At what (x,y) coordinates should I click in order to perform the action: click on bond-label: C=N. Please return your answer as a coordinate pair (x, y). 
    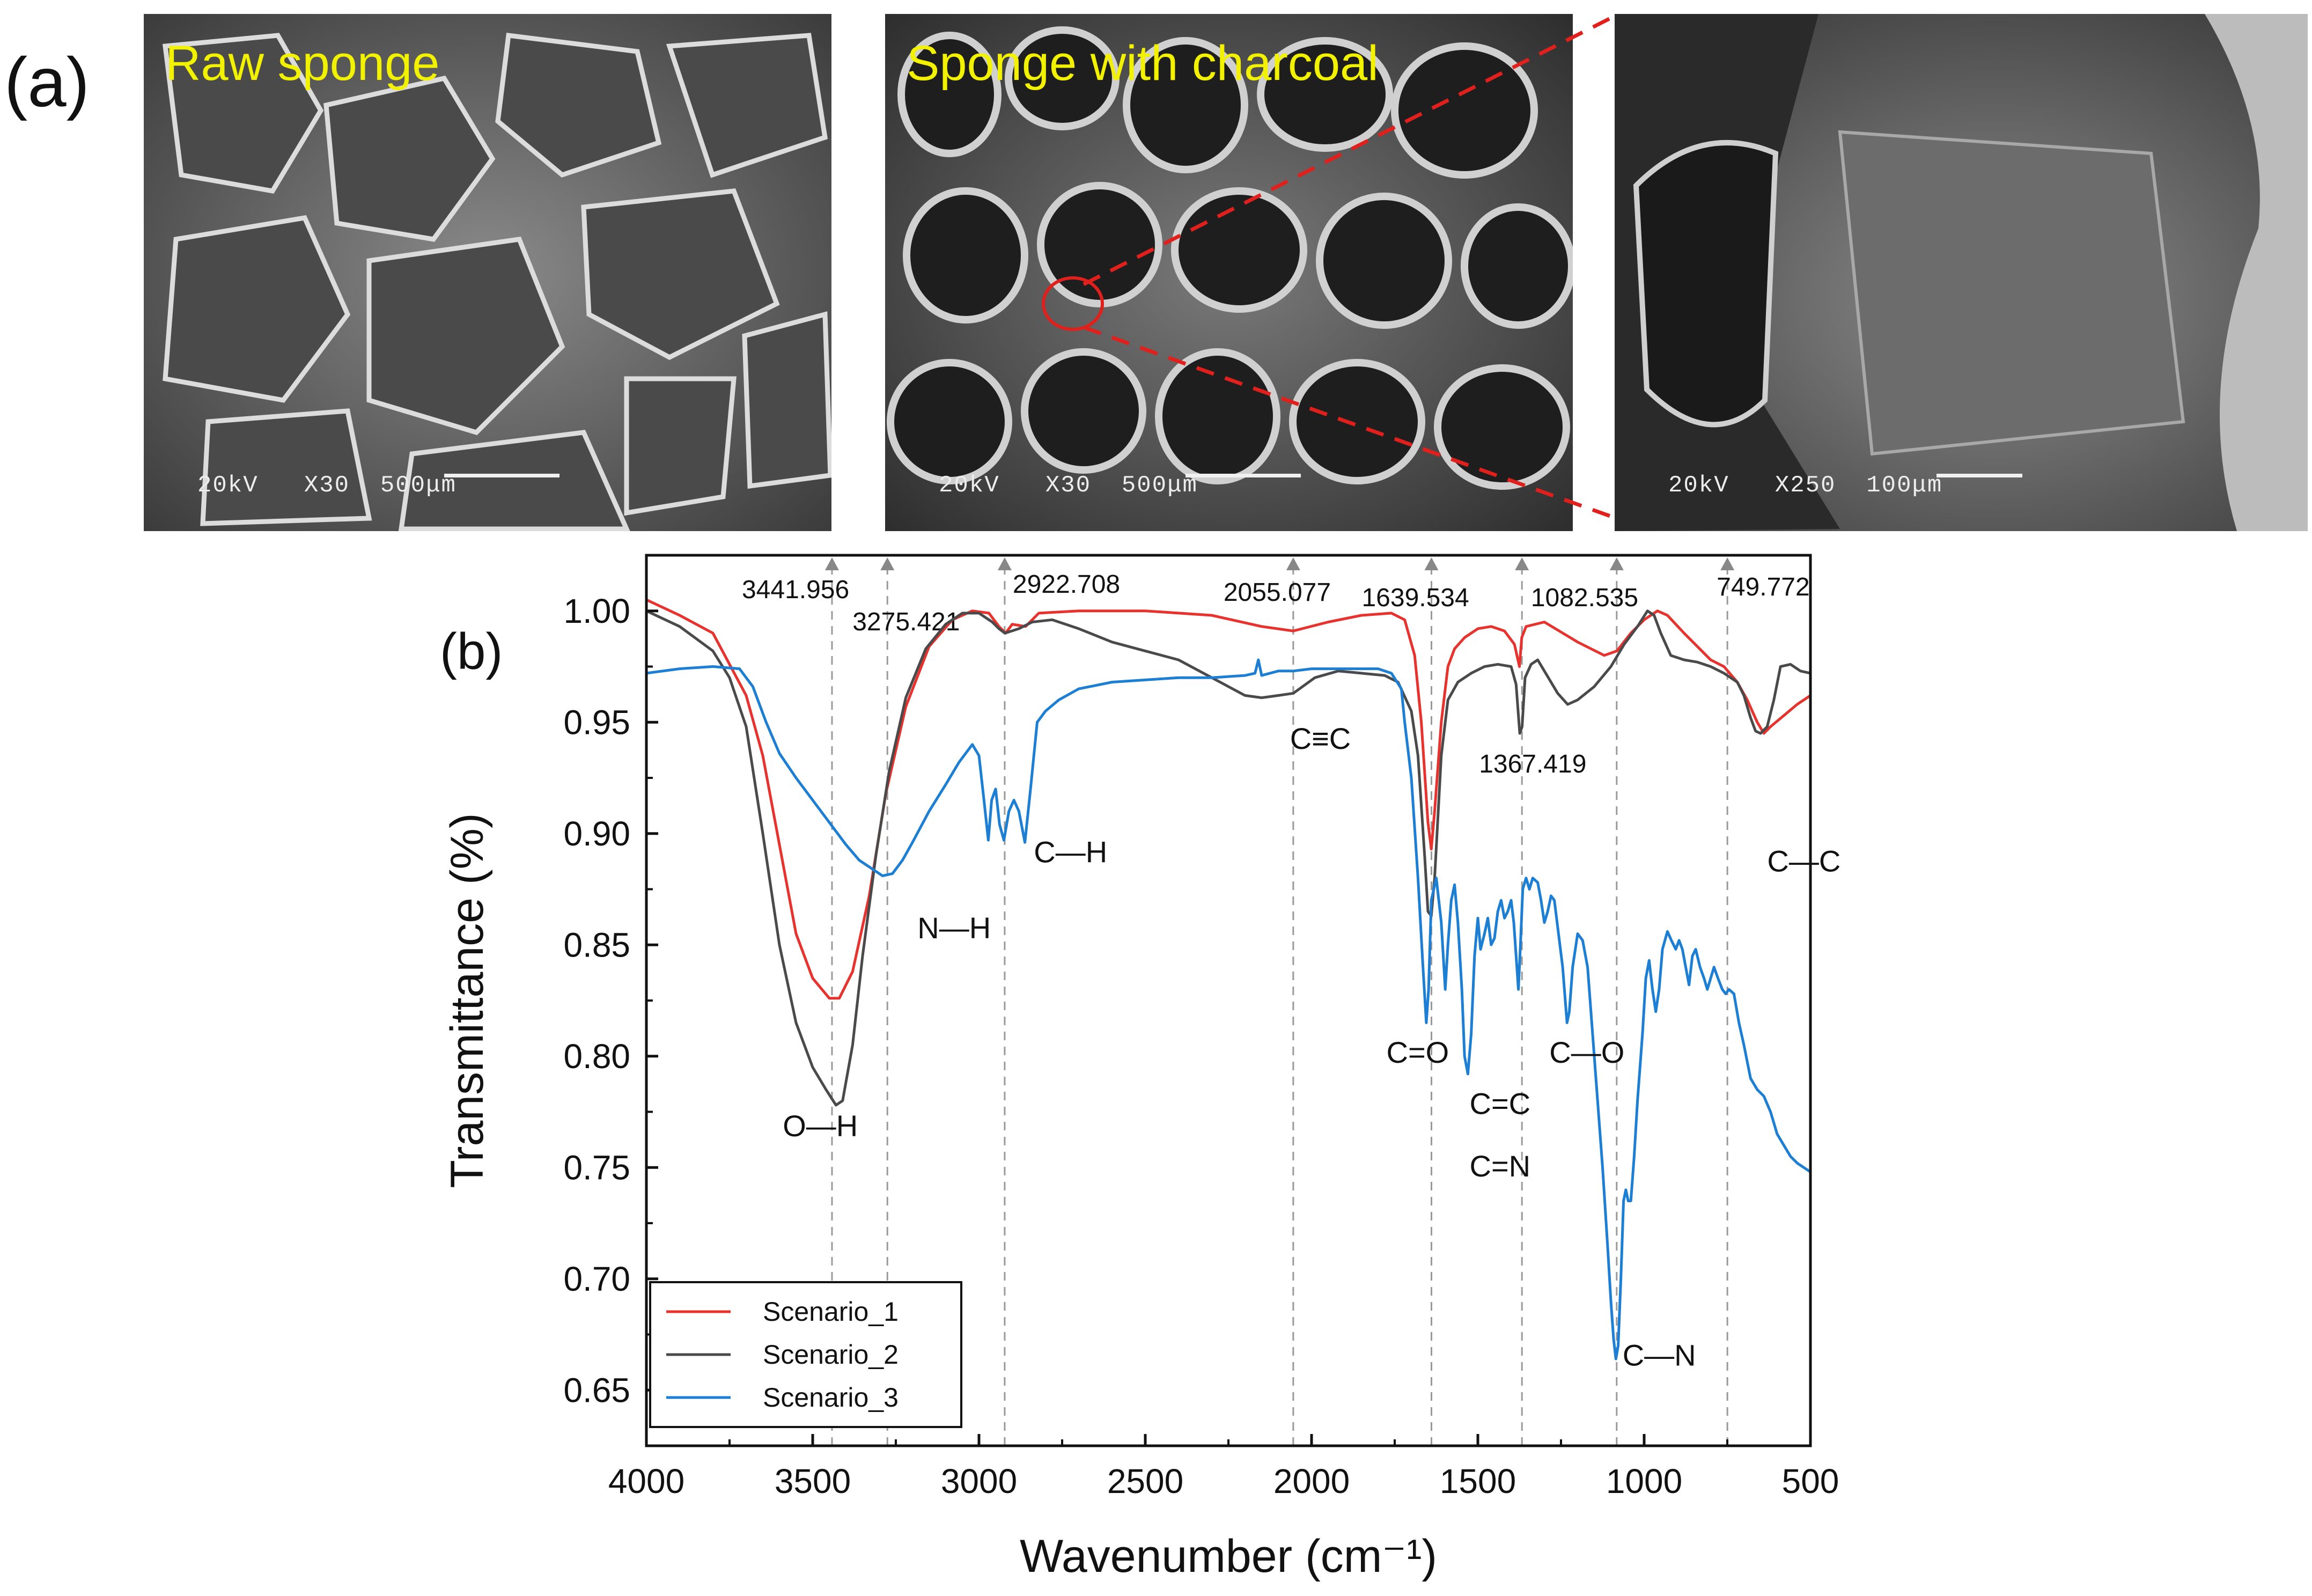
    Looking at the image, I should click on (1500, 1166).